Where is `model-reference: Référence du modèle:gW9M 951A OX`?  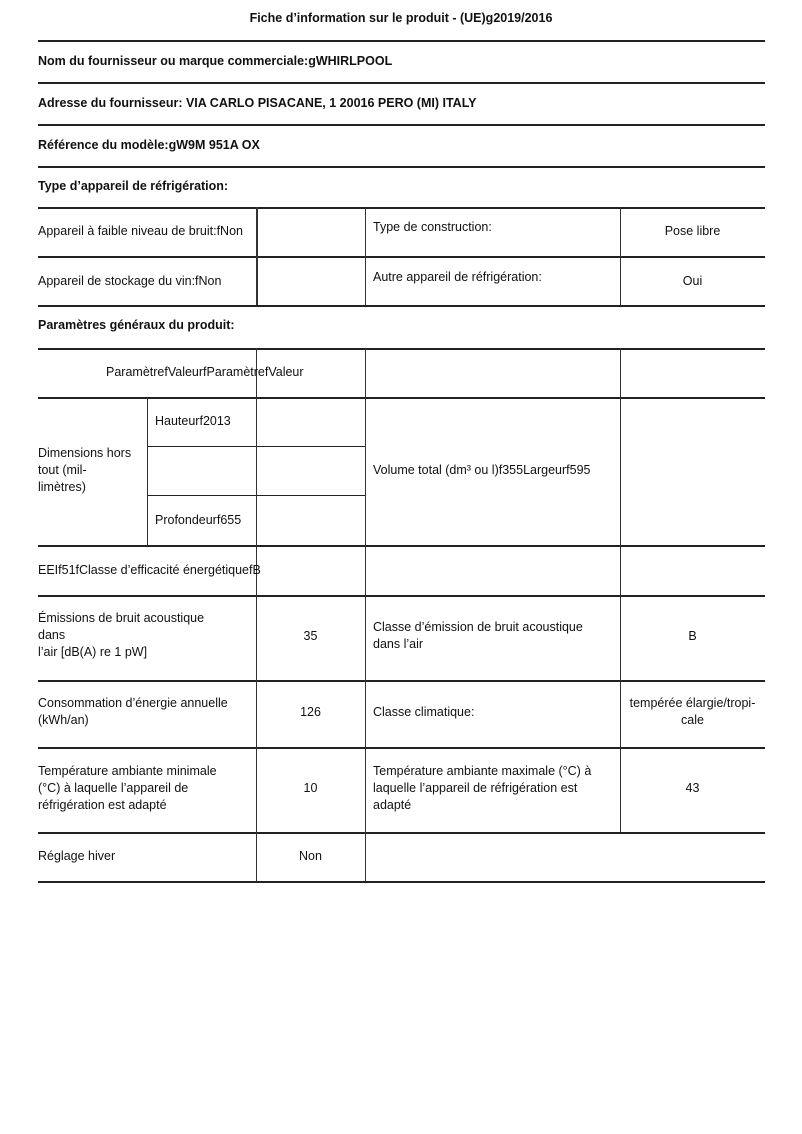
model-reference: Référence du modèle:gW9M 951A OX is located at coordinates (149, 145).